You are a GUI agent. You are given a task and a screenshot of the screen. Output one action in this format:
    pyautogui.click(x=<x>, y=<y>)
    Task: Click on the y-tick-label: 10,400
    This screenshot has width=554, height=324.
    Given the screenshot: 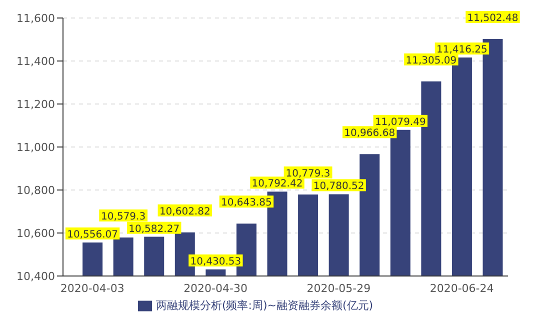 What is the action you would take?
    pyautogui.click(x=35, y=276)
    